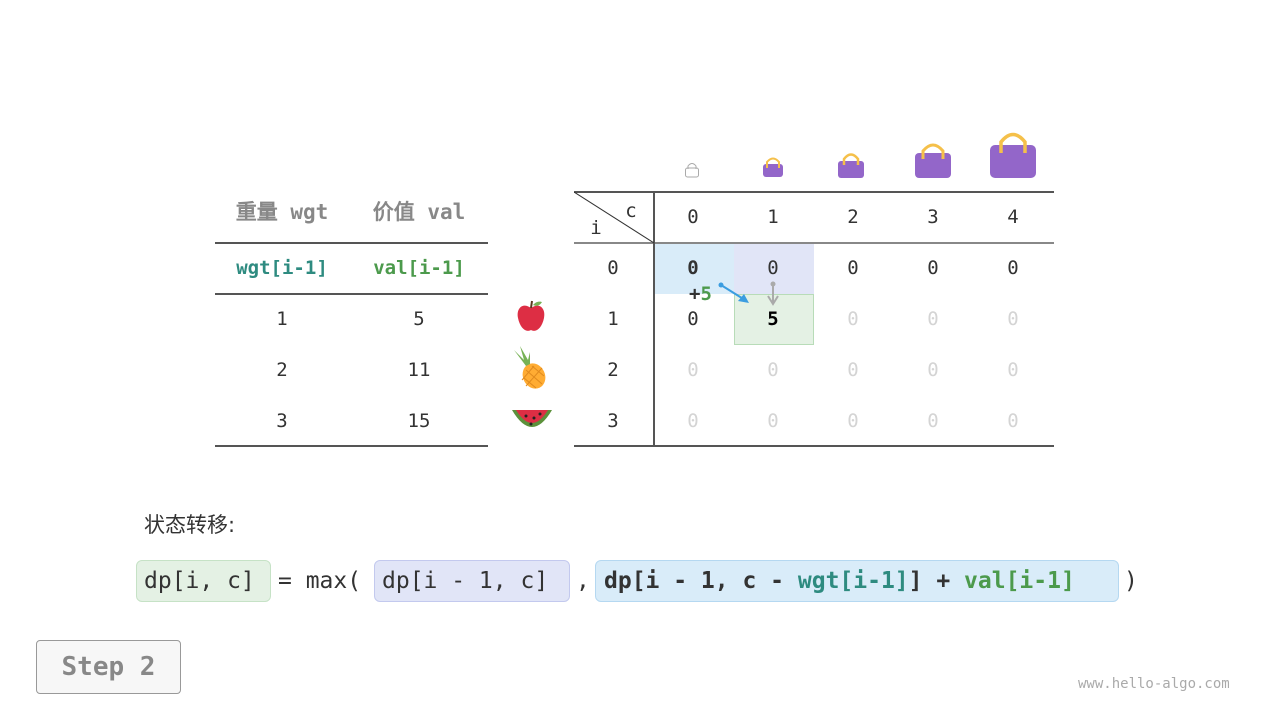 The height and width of the screenshot is (720, 1280). What do you see at coordinates (419, 370) in the screenshot?
I see `val-cell: 11` at bounding box center [419, 370].